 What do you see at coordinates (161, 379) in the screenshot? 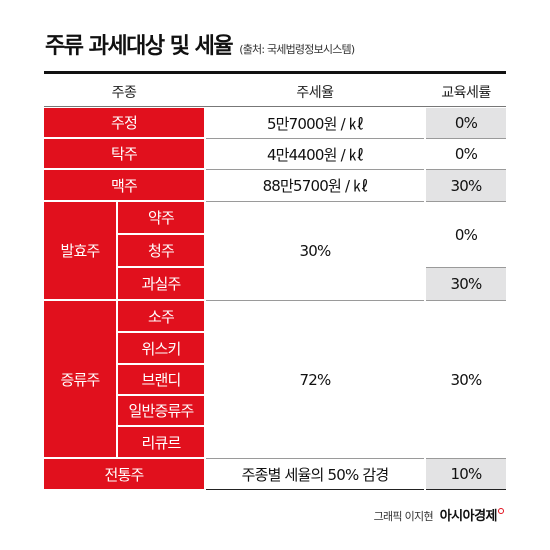
I see `sub-label-brandy: 브랜디` at bounding box center [161, 379].